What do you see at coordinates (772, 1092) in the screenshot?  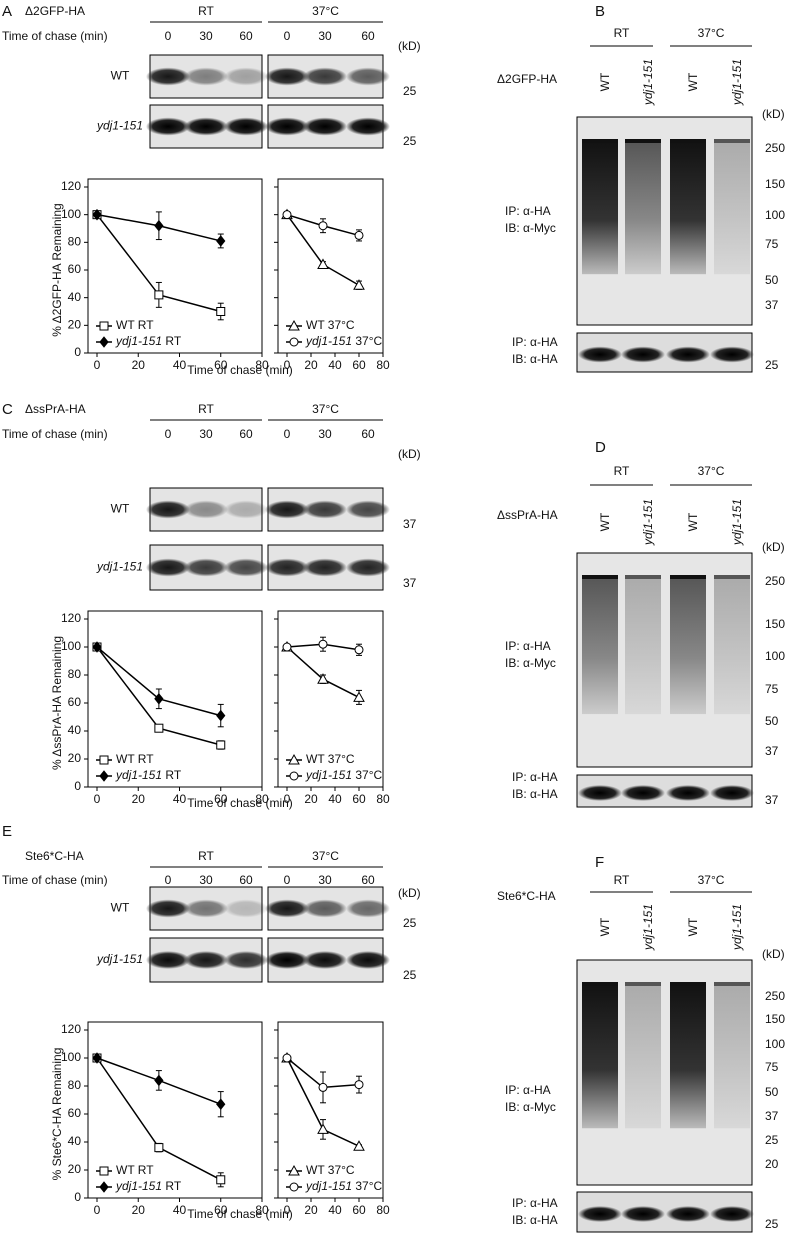 I see `mw-marker: 50` at bounding box center [772, 1092].